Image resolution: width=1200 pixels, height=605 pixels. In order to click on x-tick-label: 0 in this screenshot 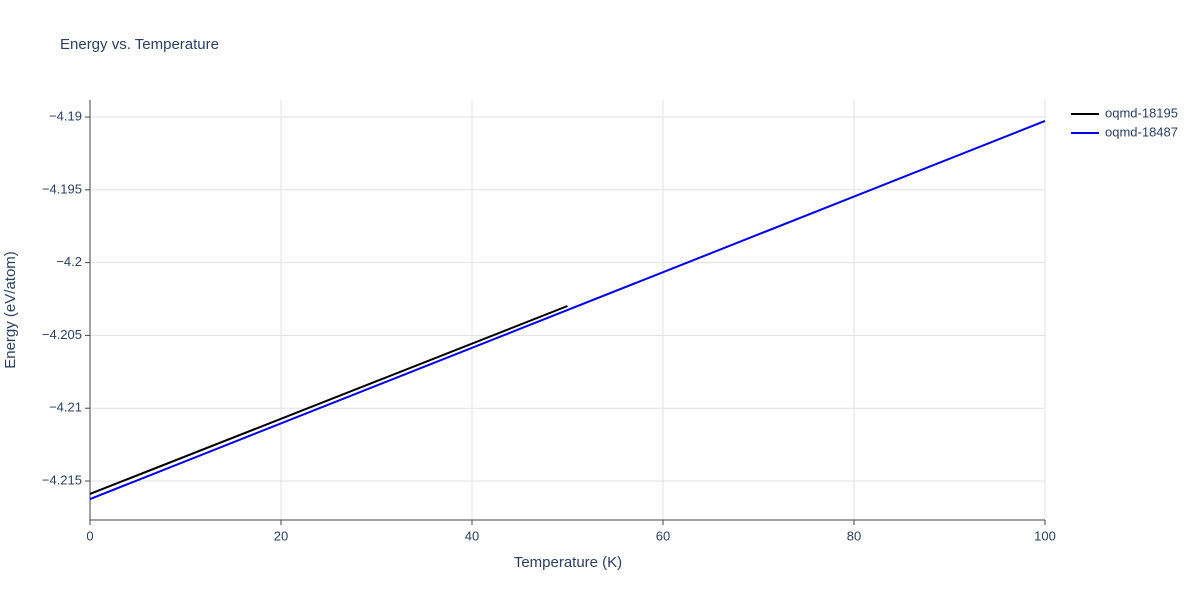, I will do `click(89, 535)`.